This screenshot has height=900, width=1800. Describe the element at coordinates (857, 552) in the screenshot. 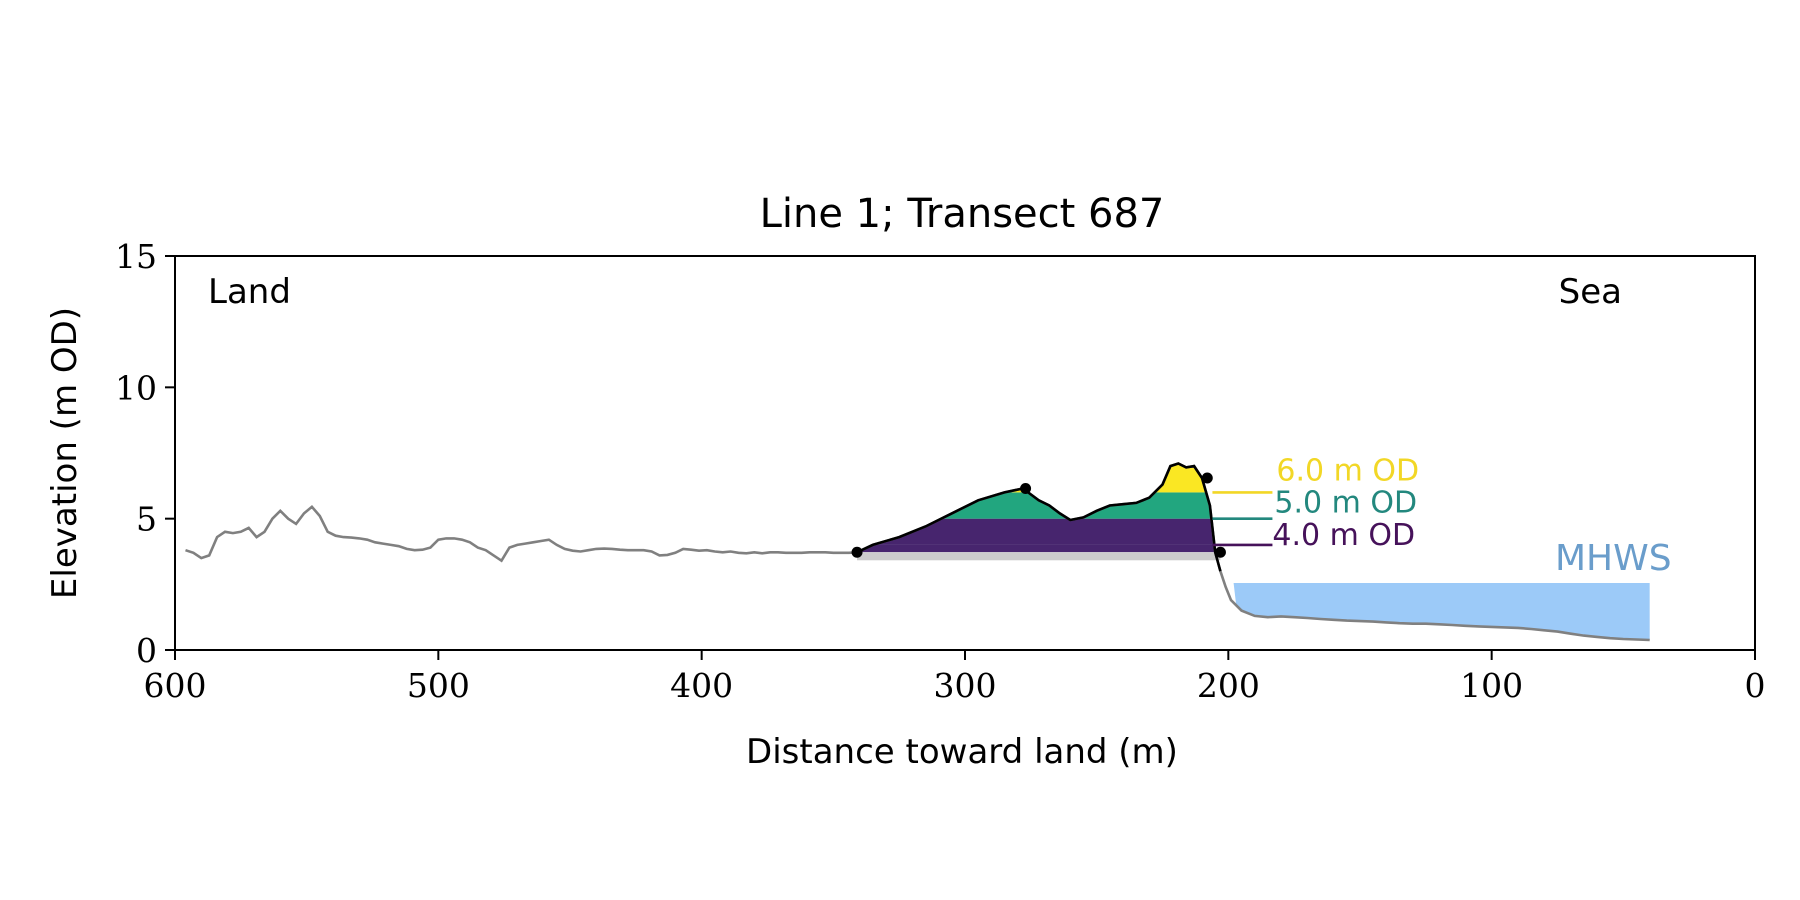

I see `dune-toe-point` at that location.